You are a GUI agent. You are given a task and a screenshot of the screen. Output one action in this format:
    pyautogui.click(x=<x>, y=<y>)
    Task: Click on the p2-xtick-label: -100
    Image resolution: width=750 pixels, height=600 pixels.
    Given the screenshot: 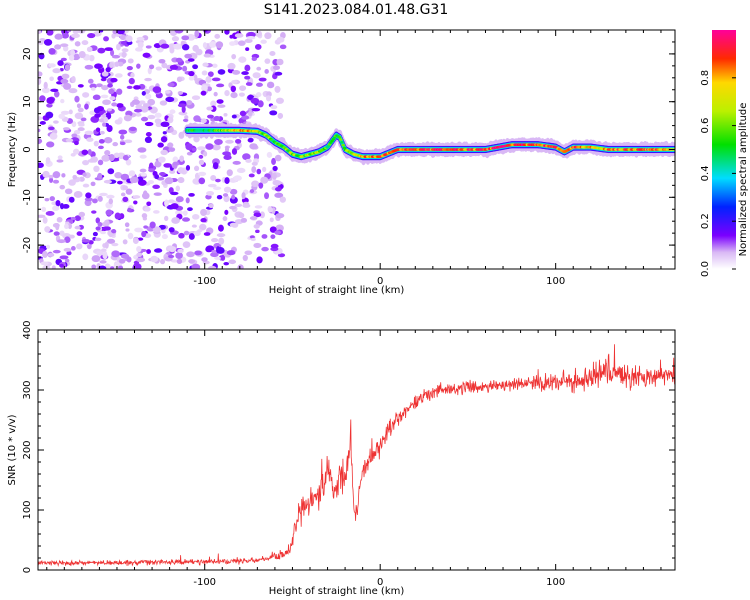 What is the action you would take?
    pyautogui.click(x=204, y=582)
    